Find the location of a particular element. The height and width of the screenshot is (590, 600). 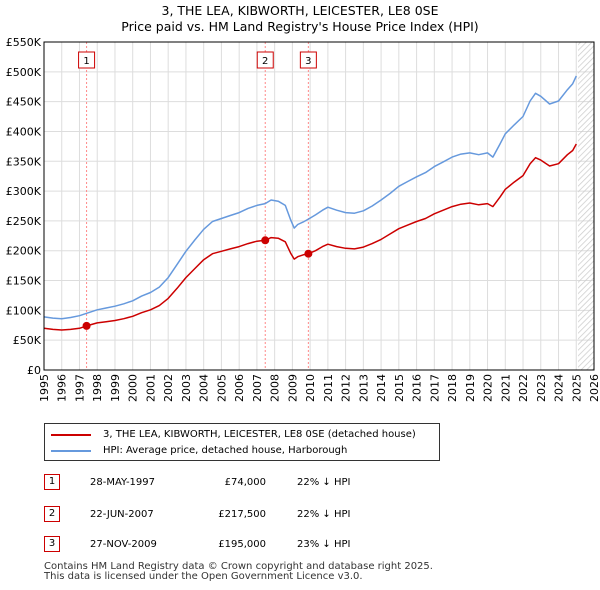

sale-price: £217,500 is located at coordinates (242, 514).